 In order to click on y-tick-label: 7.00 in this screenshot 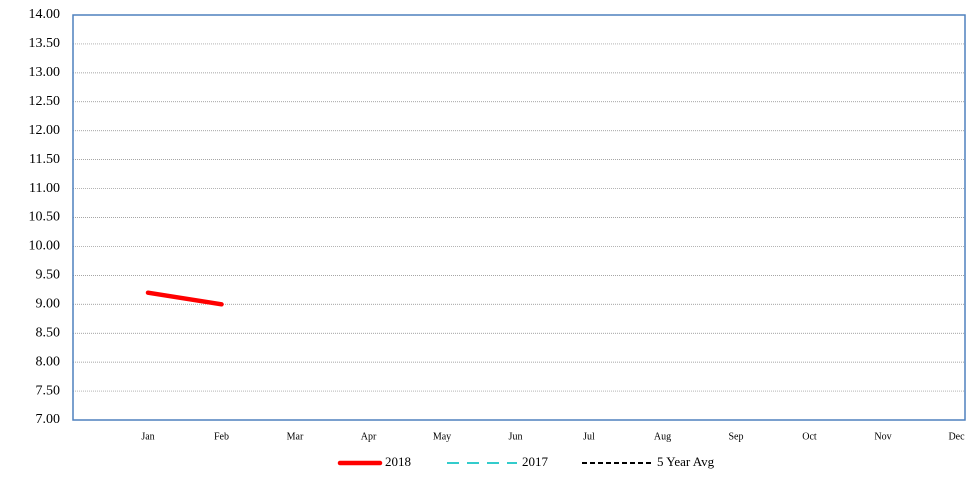, I will do `click(48, 419)`.